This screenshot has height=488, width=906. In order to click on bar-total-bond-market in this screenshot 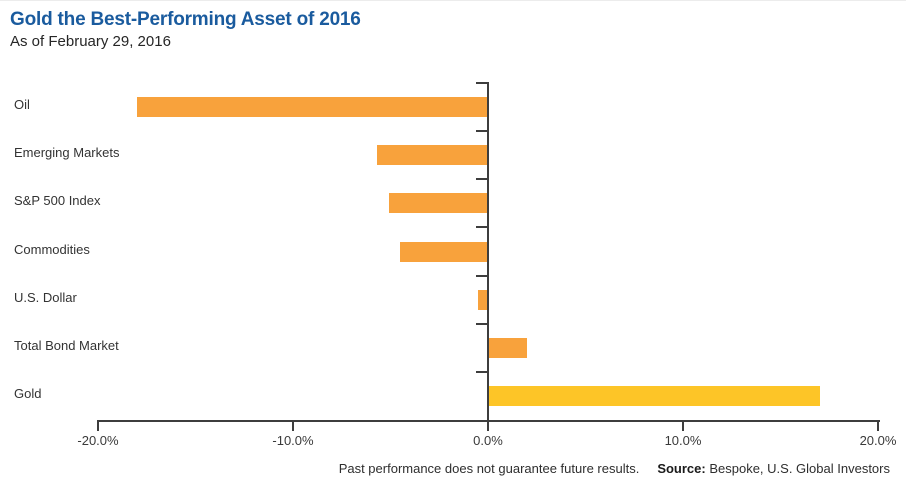, I will do `click(507, 347)`.